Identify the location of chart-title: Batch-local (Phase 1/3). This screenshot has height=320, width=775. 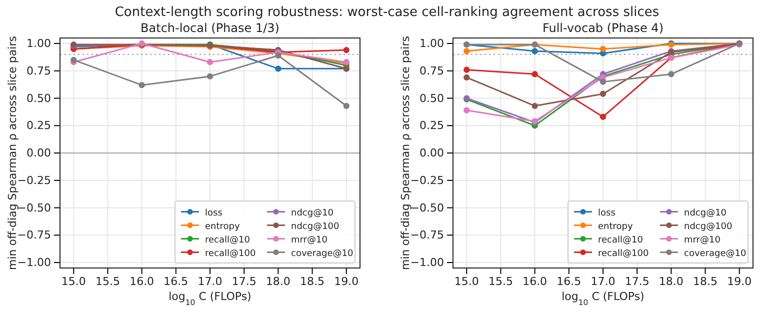
(210, 28).